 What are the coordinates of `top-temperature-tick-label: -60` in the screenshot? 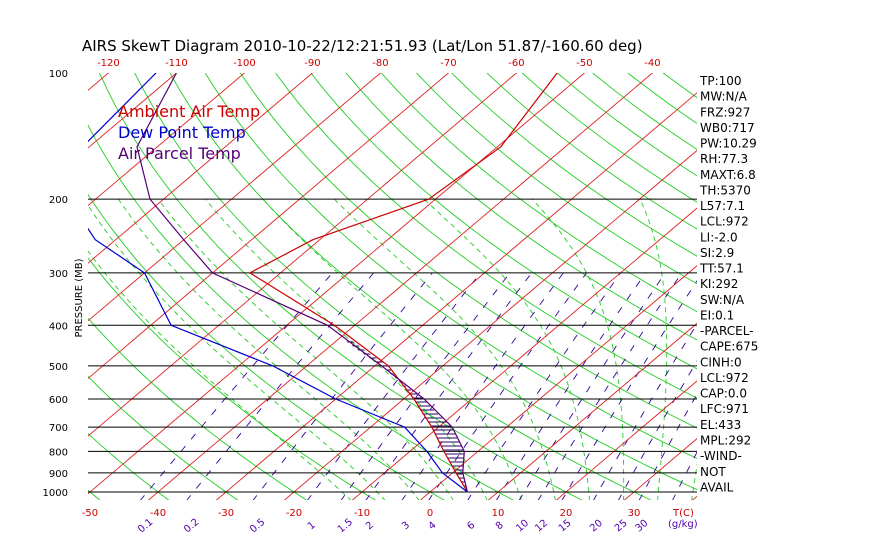 It's located at (516, 63).